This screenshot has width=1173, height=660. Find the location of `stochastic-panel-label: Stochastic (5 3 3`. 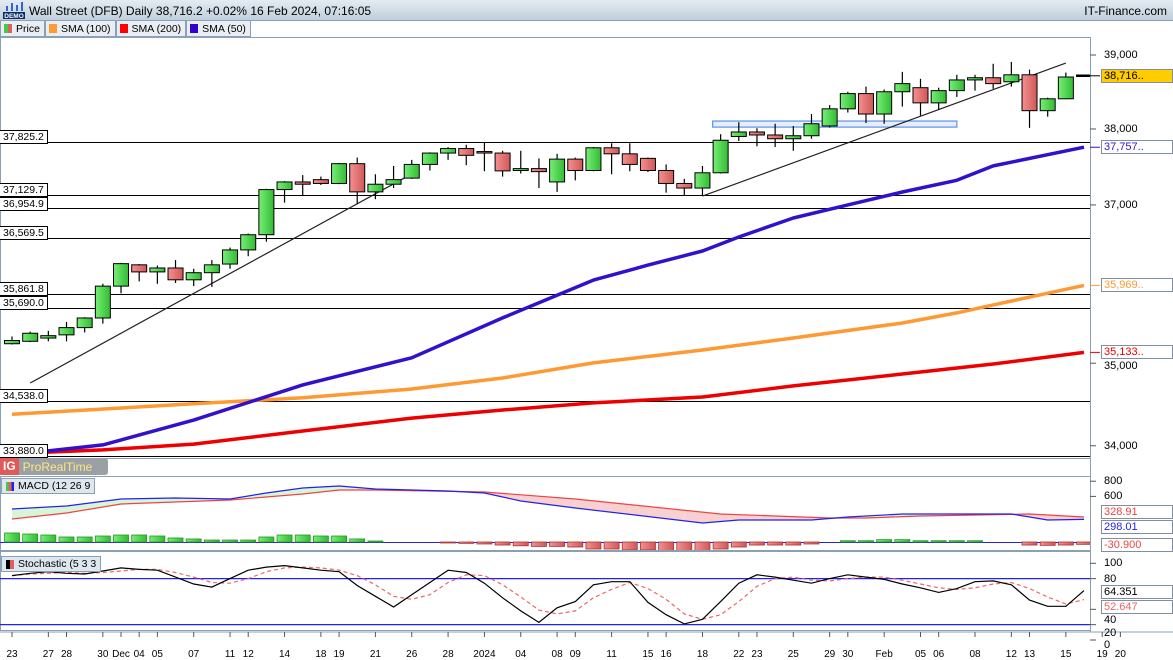

stochastic-panel-label: Stochastic (5 3 3 is located at coordinates (51, 564).